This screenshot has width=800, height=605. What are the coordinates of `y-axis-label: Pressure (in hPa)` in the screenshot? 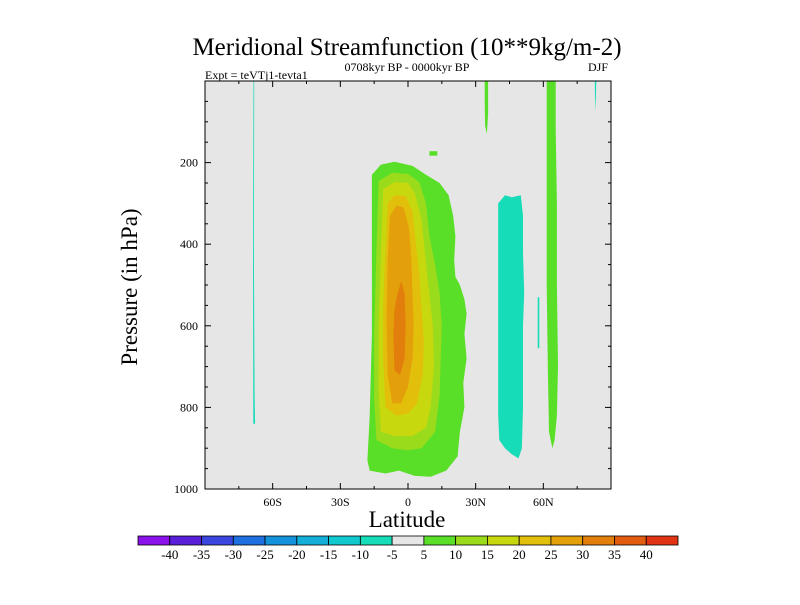 It's located at (129, 286).